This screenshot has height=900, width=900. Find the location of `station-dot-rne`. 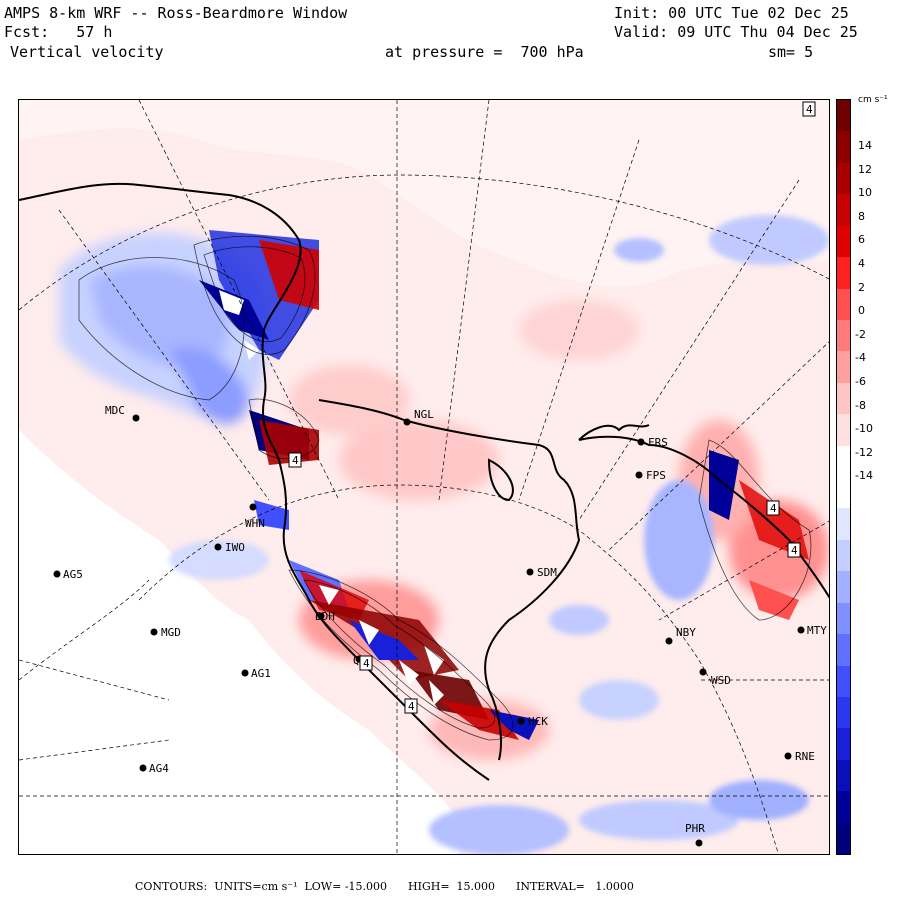

station-dot-rne is located at coordinates (788, 756).